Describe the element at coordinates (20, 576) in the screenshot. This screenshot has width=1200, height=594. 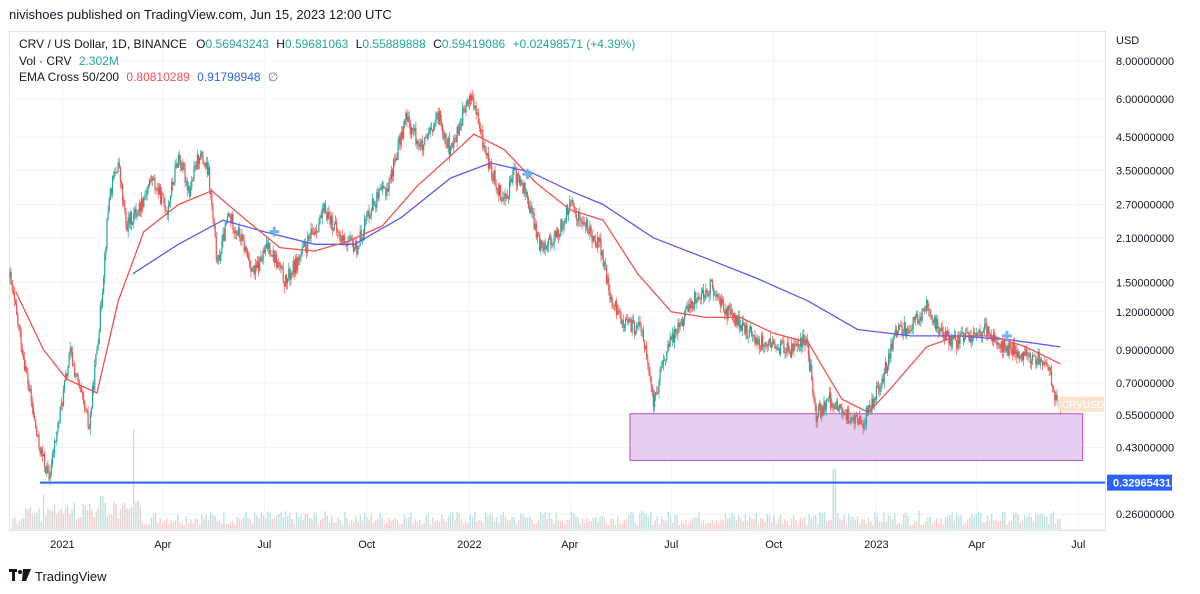
I see `tradingview-logo-icon` at that location.